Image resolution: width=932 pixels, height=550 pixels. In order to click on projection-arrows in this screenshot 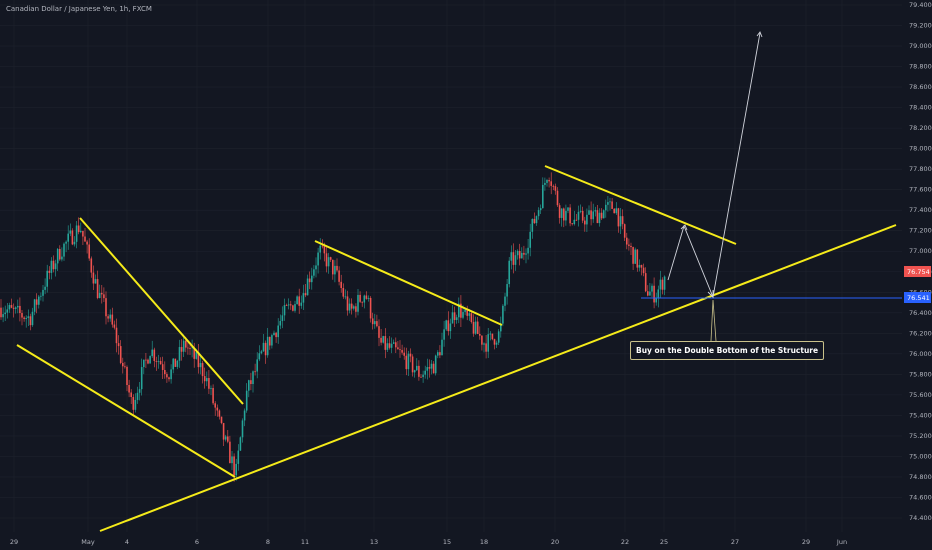, I will do `click(715, 165)`.